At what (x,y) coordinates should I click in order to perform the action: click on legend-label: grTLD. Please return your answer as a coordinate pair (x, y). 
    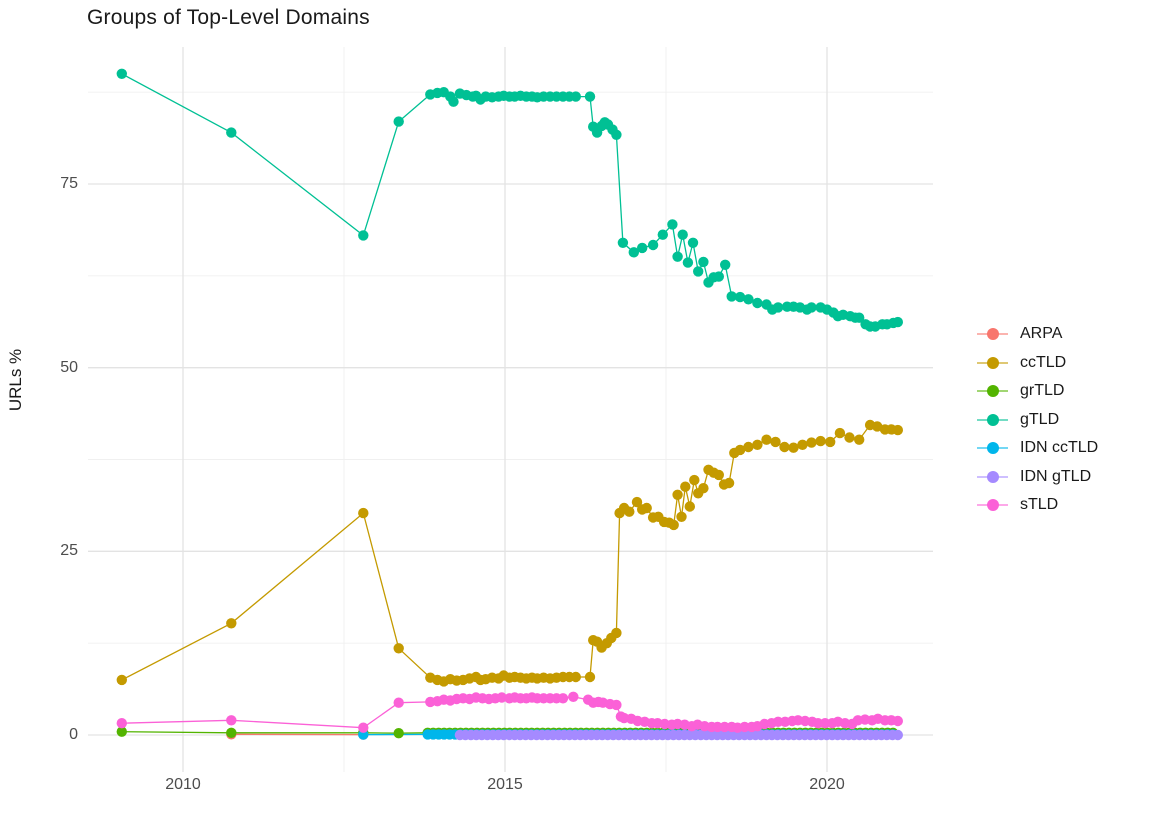
    Looking at the image, I should click on (1042, 391).